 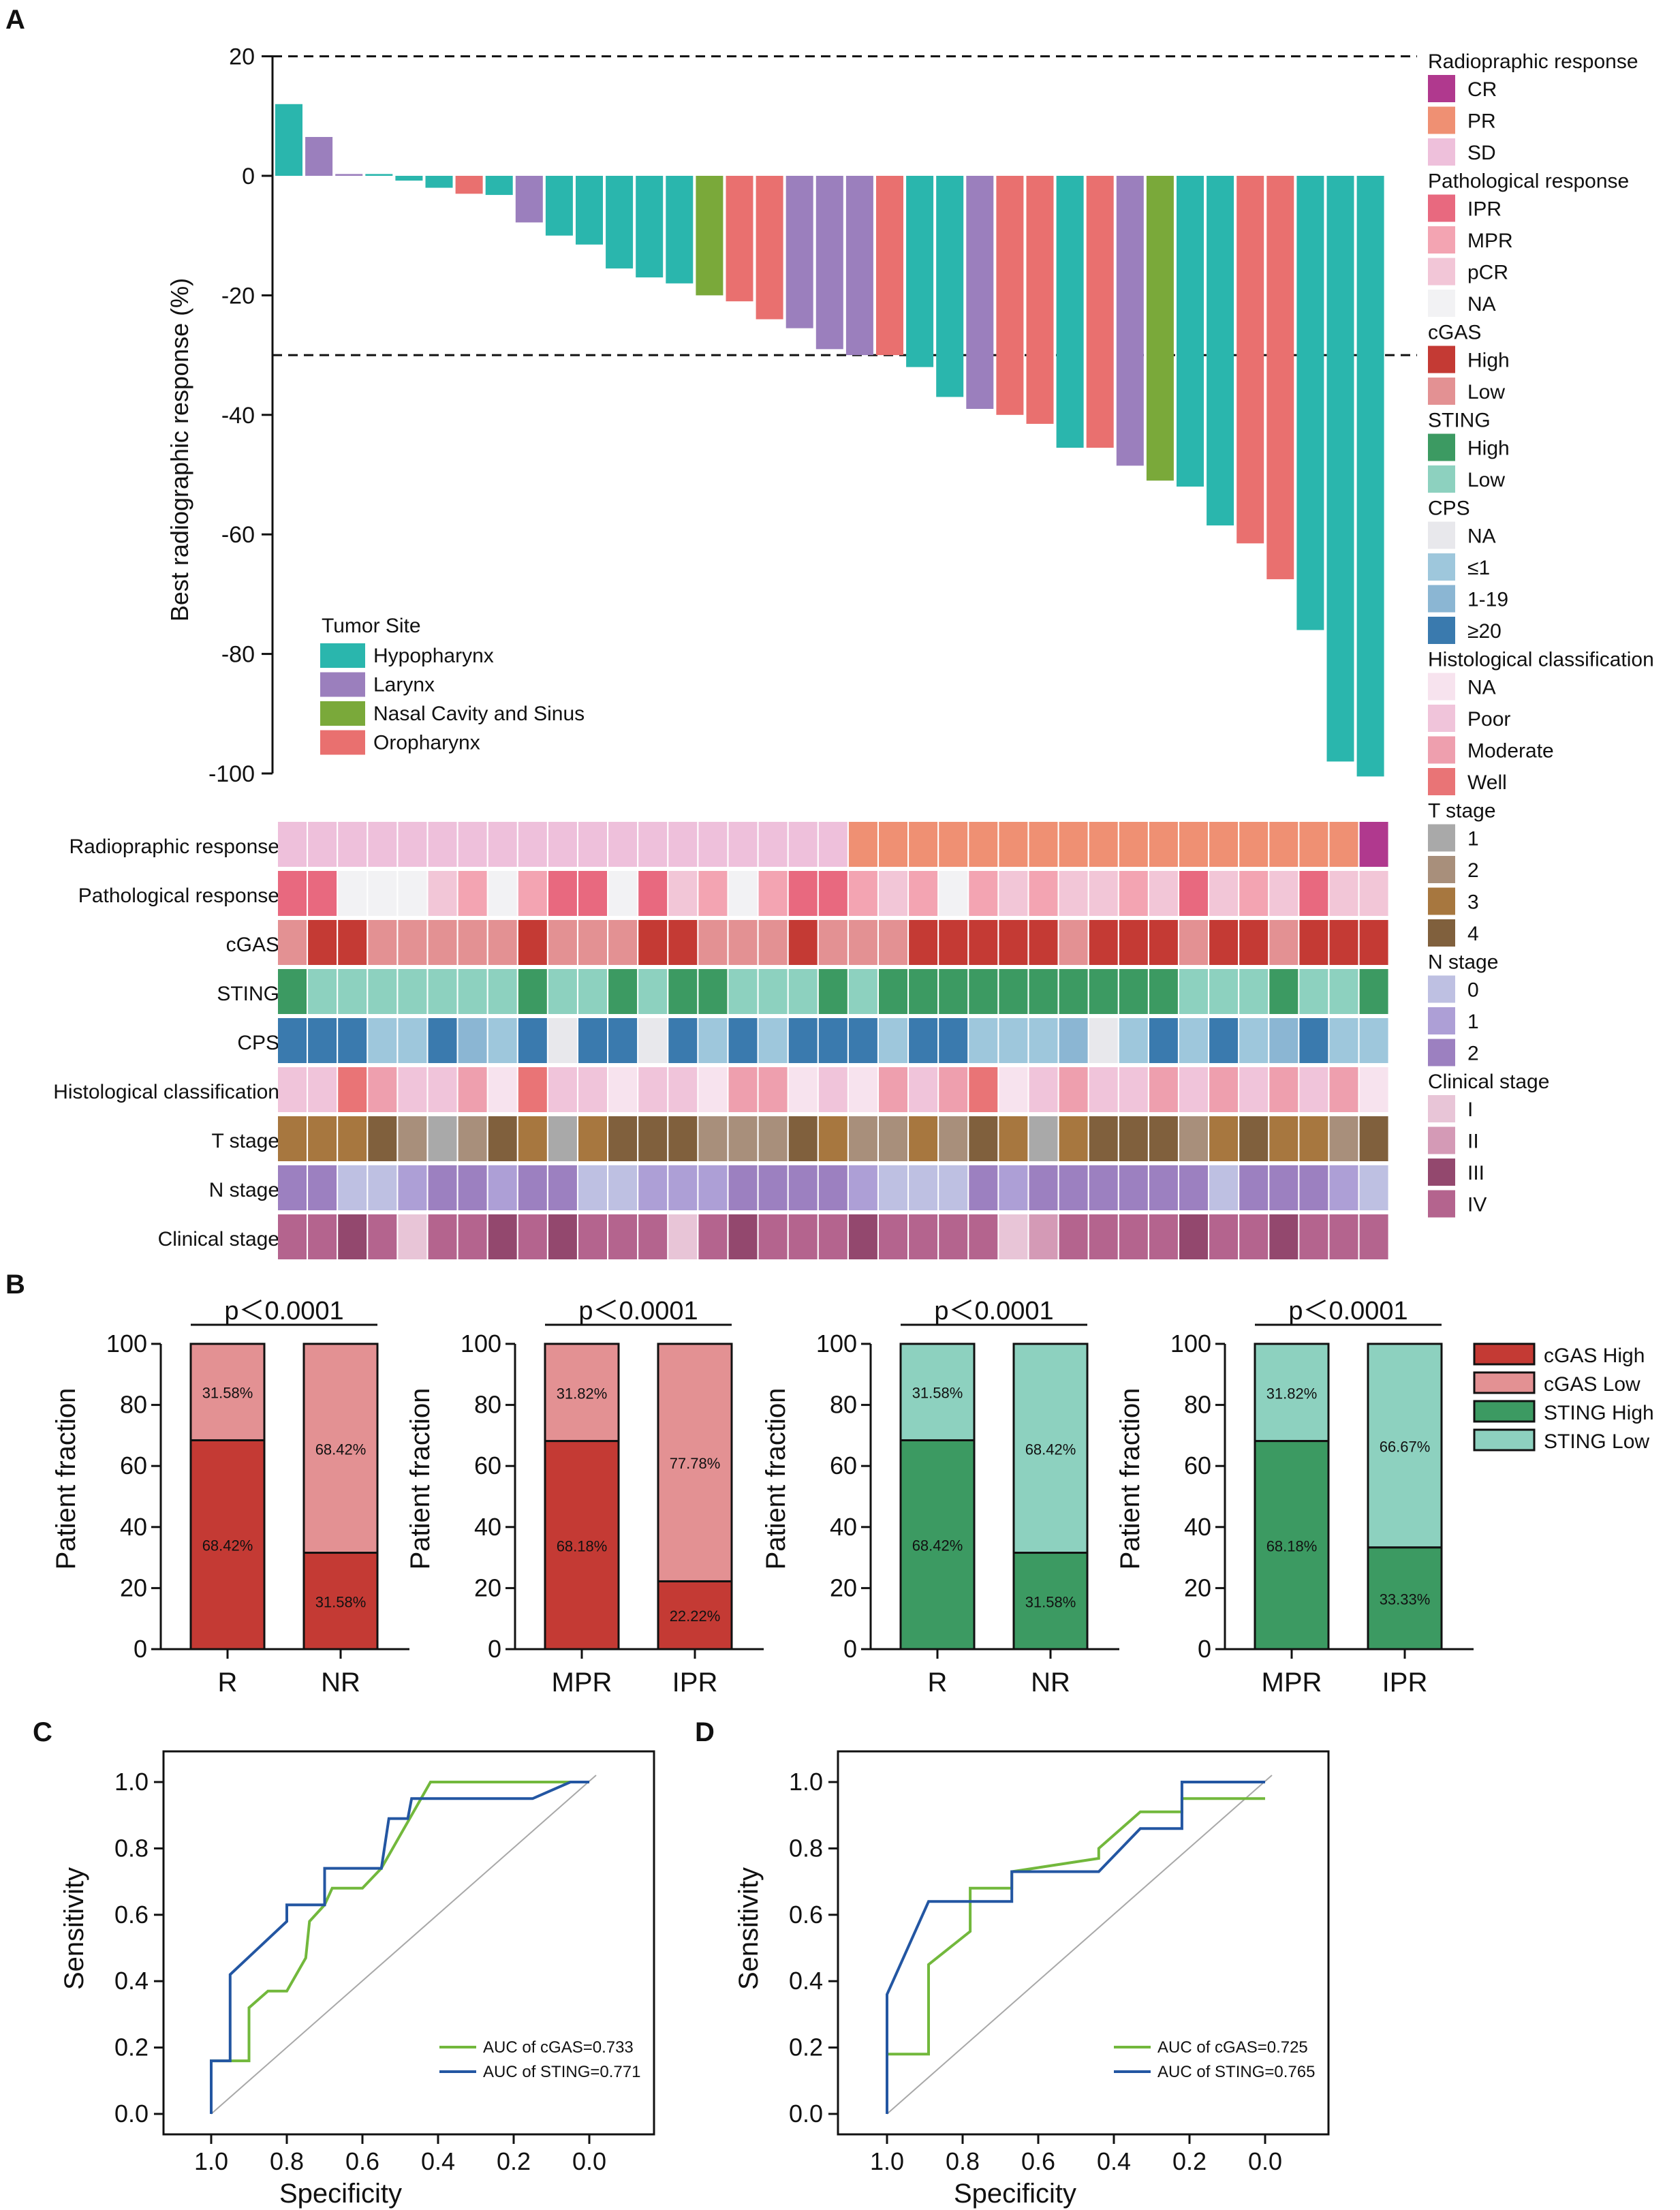 I want to click on panel-label-b: B, so click(x=15, y=1285).